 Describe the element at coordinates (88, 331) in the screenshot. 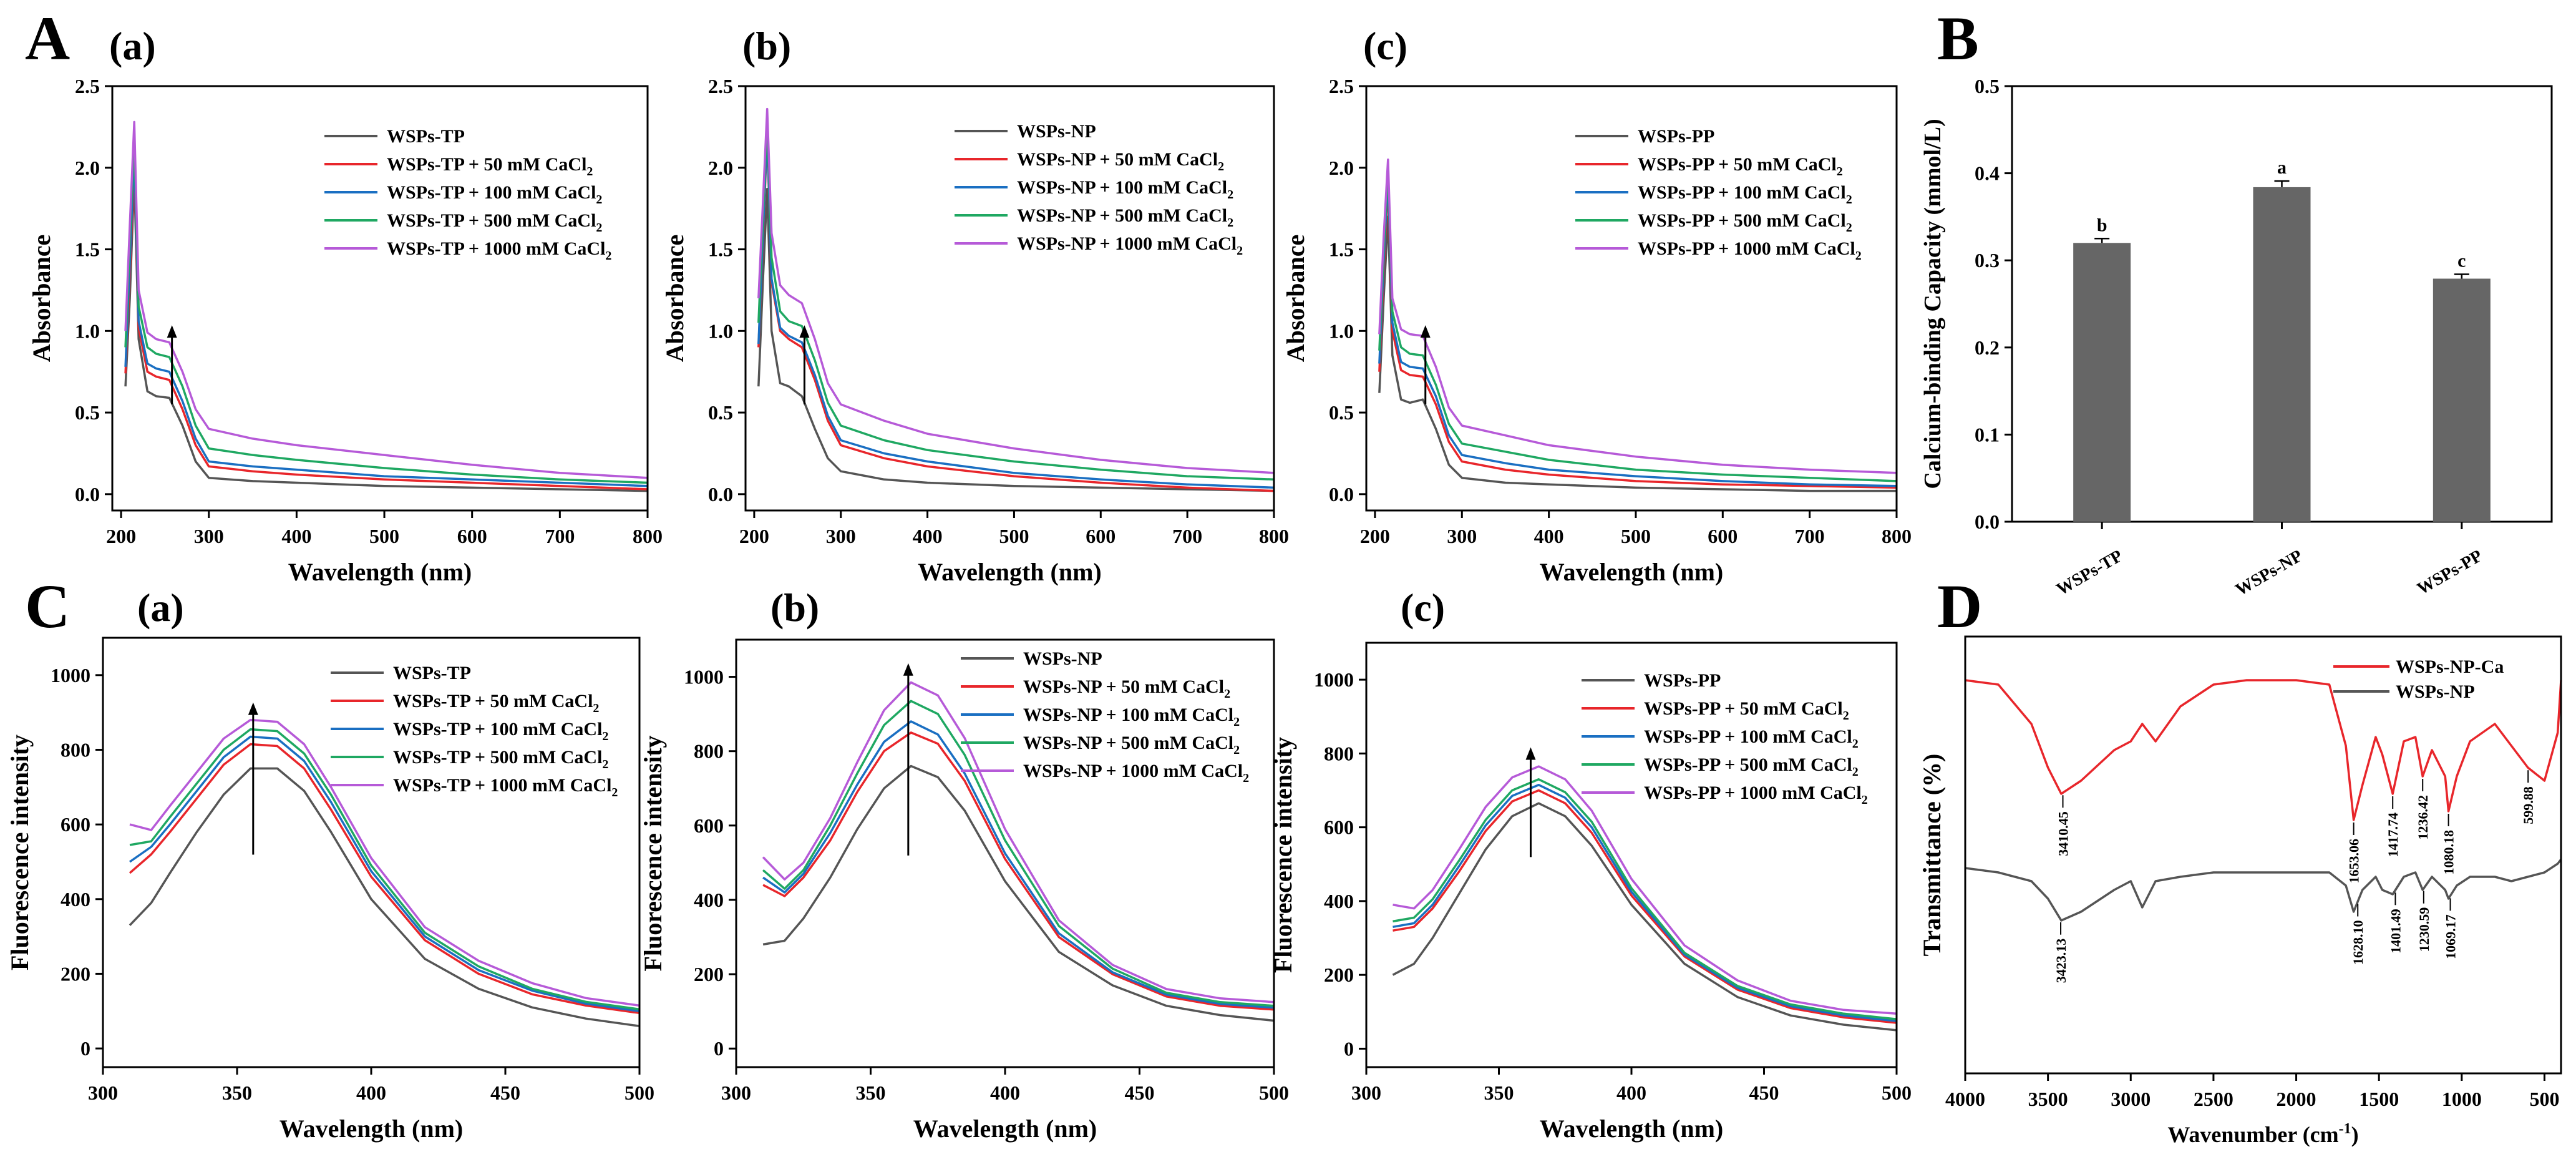

I see `y-tick-label: 1.0` at that location.